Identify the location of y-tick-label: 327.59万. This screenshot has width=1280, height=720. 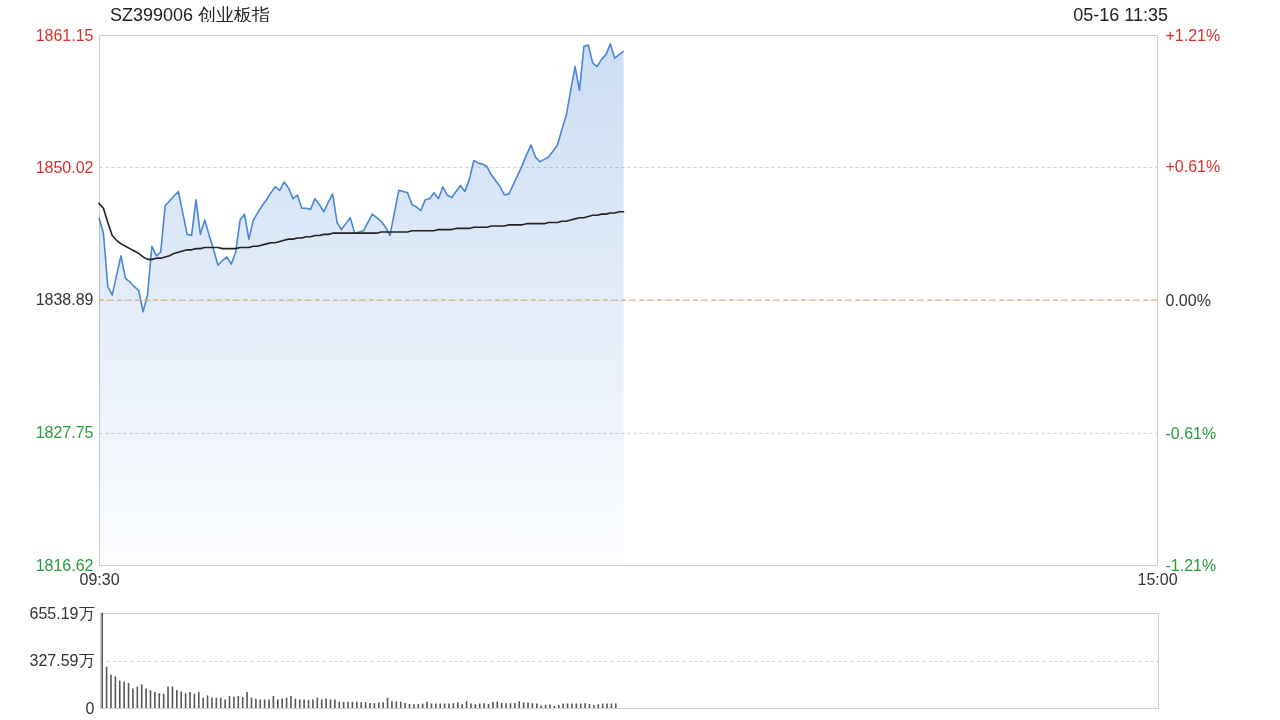
(61, 660).